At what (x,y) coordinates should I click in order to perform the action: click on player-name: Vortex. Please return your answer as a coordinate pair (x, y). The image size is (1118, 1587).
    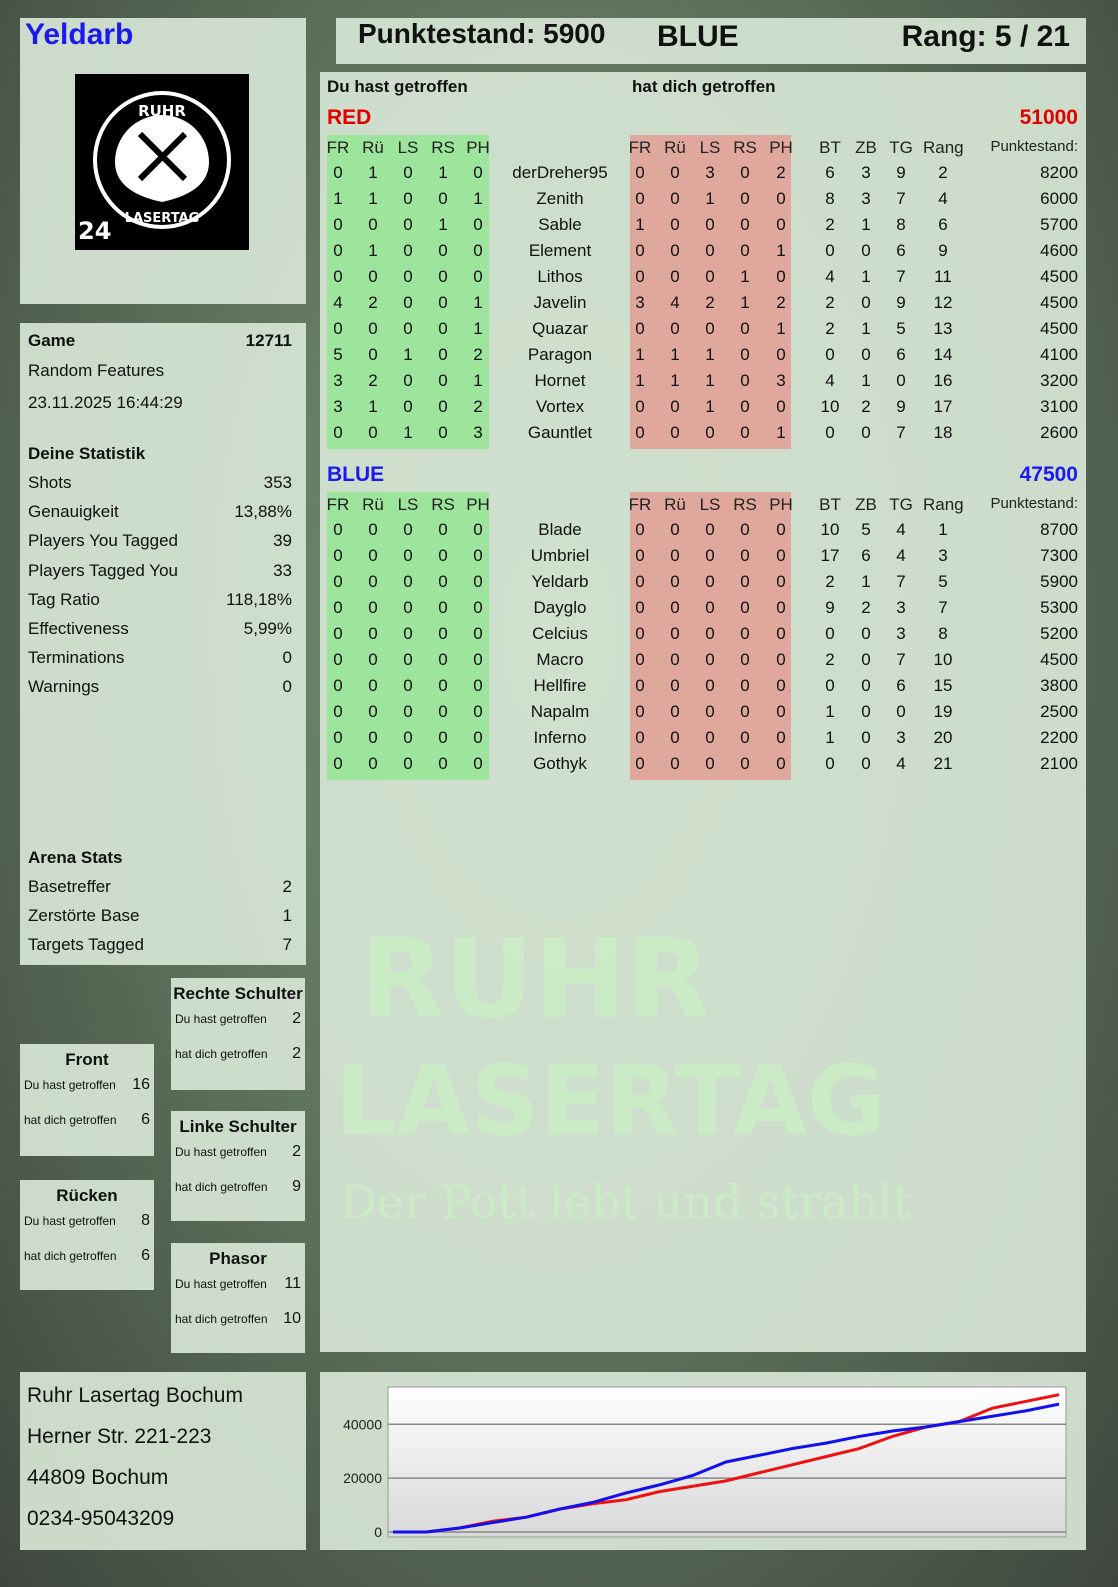
    Looking at the image, I should click on (560, 406).